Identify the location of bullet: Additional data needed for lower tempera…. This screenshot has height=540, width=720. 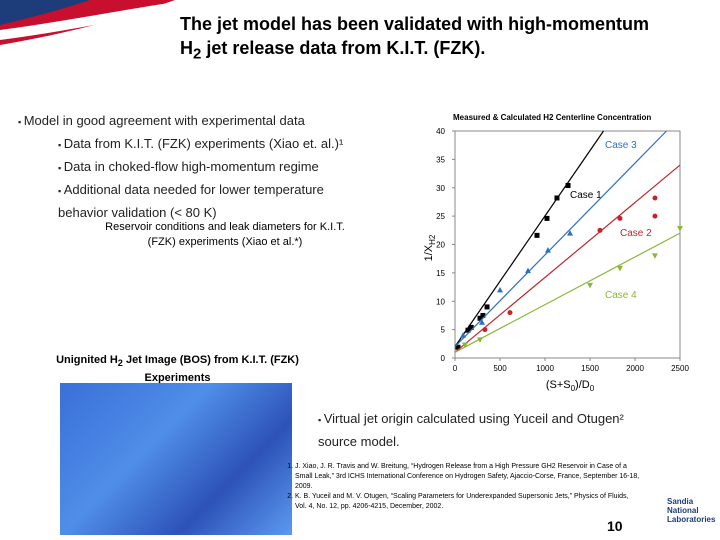
(203, 201).